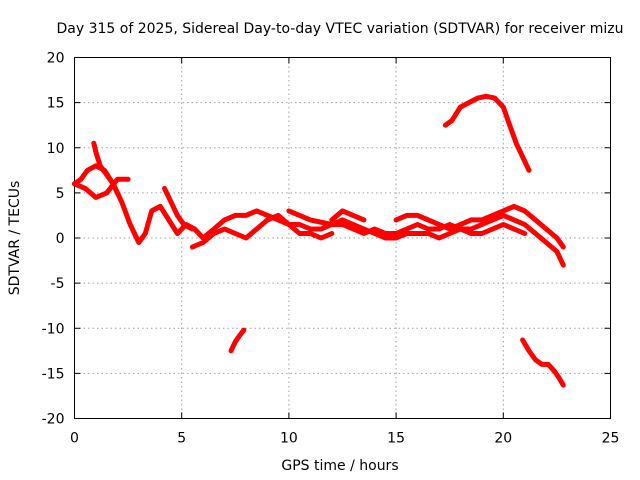 The width and height of the screenshot is (640, 480). What do you see at coordinates (56, 149) in the screenshot?
I see `y-tick-label: 10` at bounding box center [56, 149].